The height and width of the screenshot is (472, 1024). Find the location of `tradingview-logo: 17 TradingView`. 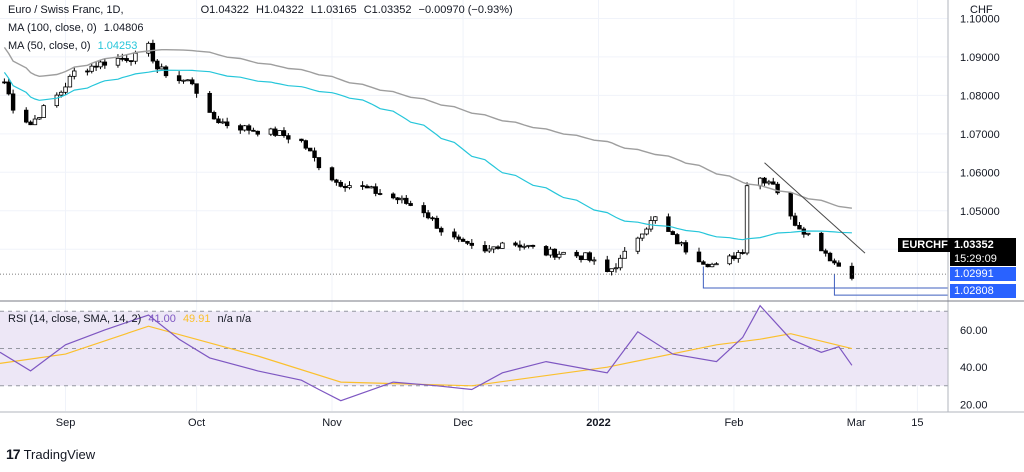

tradingview-logo: 17 TradingView is located at coordinates (50, 454).